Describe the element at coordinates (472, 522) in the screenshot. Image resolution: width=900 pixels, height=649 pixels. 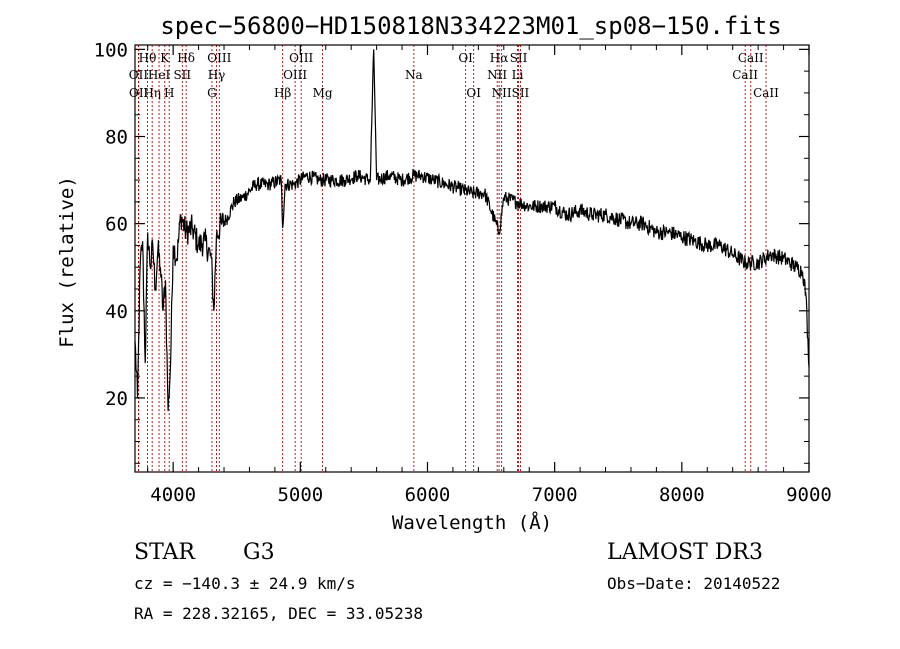
I see `x-axis-label: Wavelength (Å)` at that location.